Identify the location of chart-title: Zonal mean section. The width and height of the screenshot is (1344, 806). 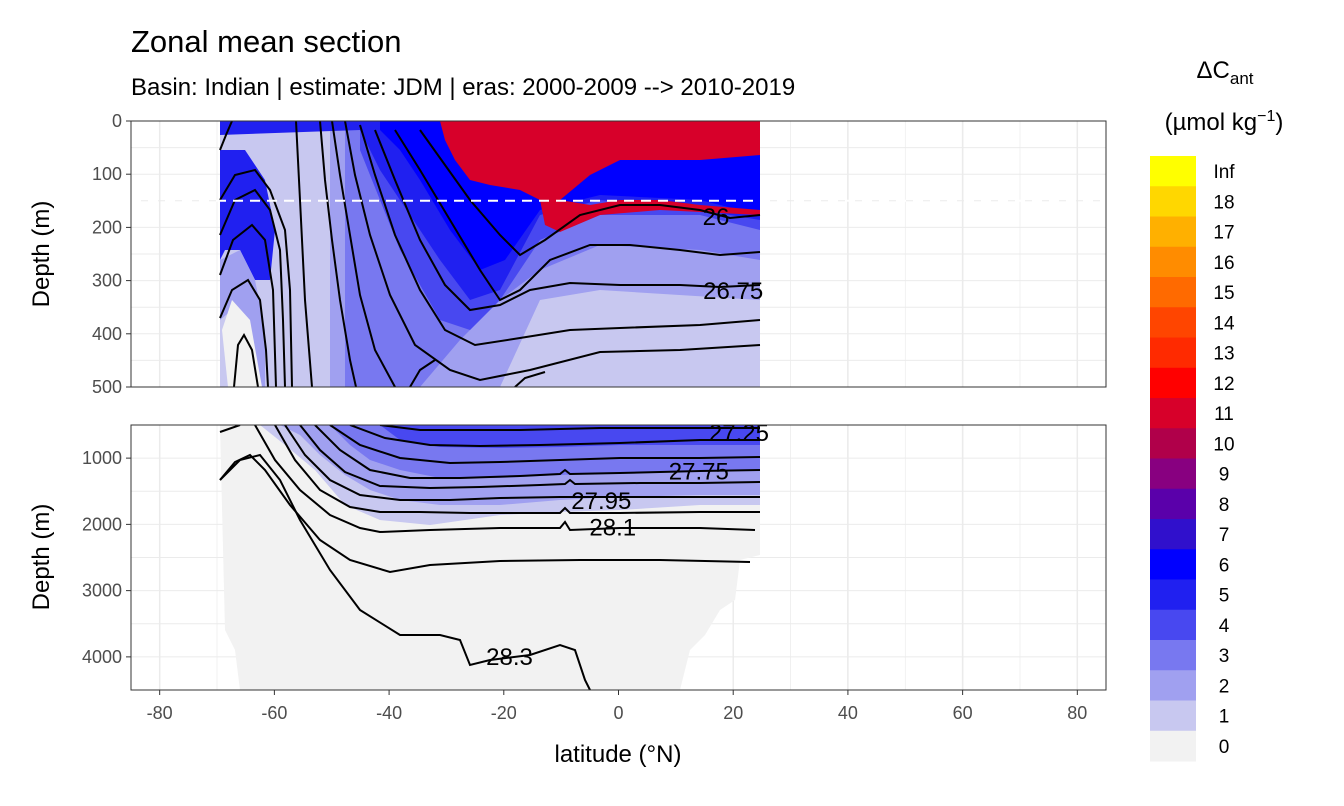
(266, 41).